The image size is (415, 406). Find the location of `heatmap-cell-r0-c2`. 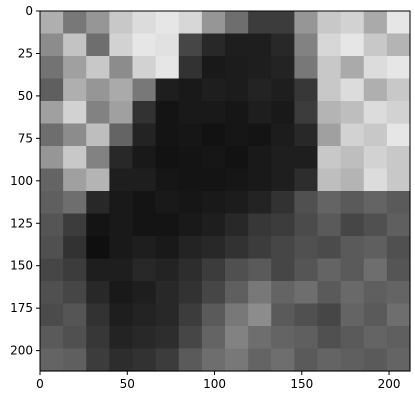

heatmap-cell-r0-c2 is located at coordinates (98, 23).